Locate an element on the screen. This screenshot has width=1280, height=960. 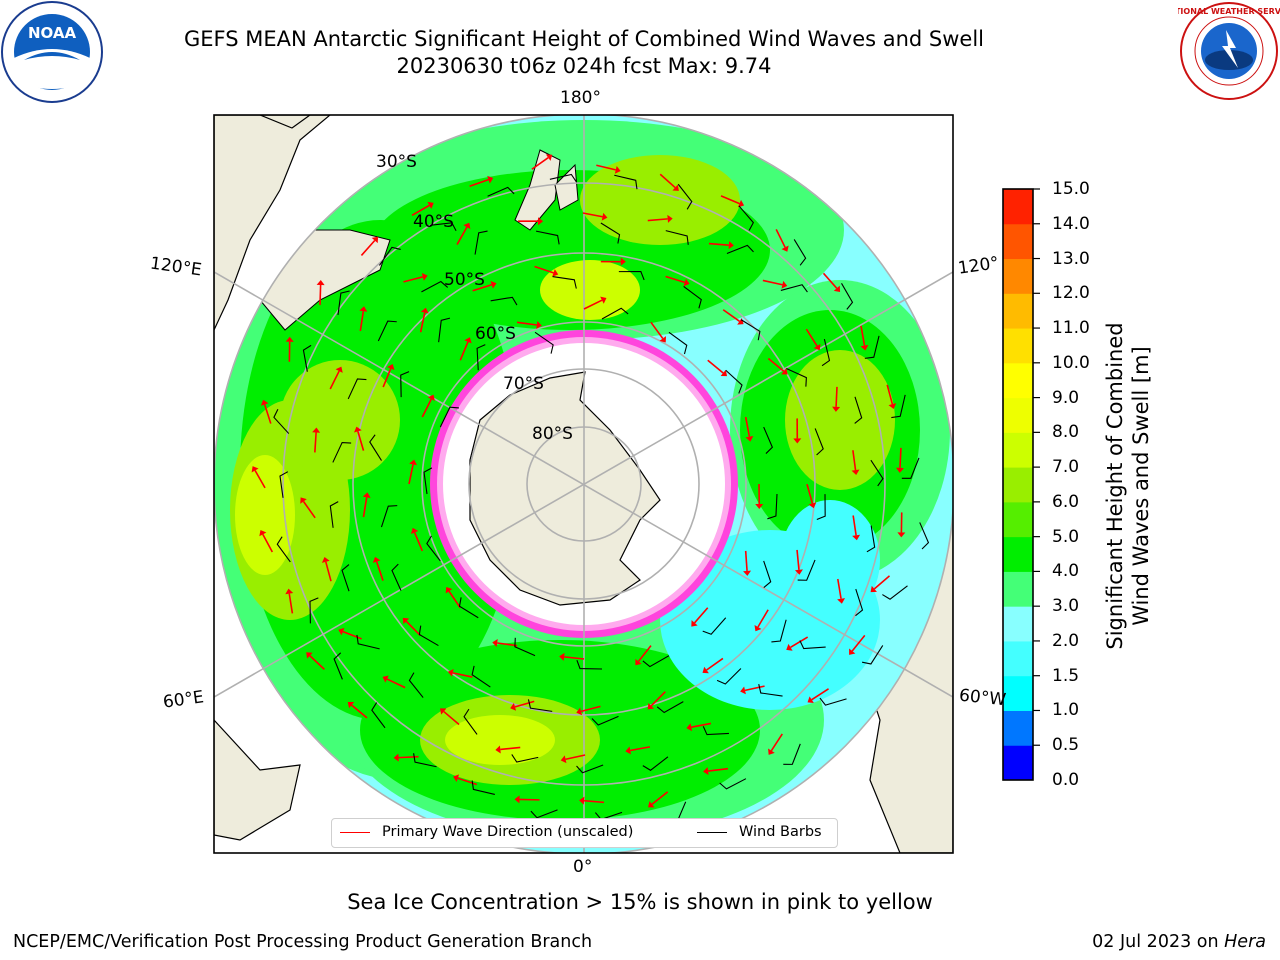
colorbar-tick-label: 9.0 is located at coordinates (1066, 397).